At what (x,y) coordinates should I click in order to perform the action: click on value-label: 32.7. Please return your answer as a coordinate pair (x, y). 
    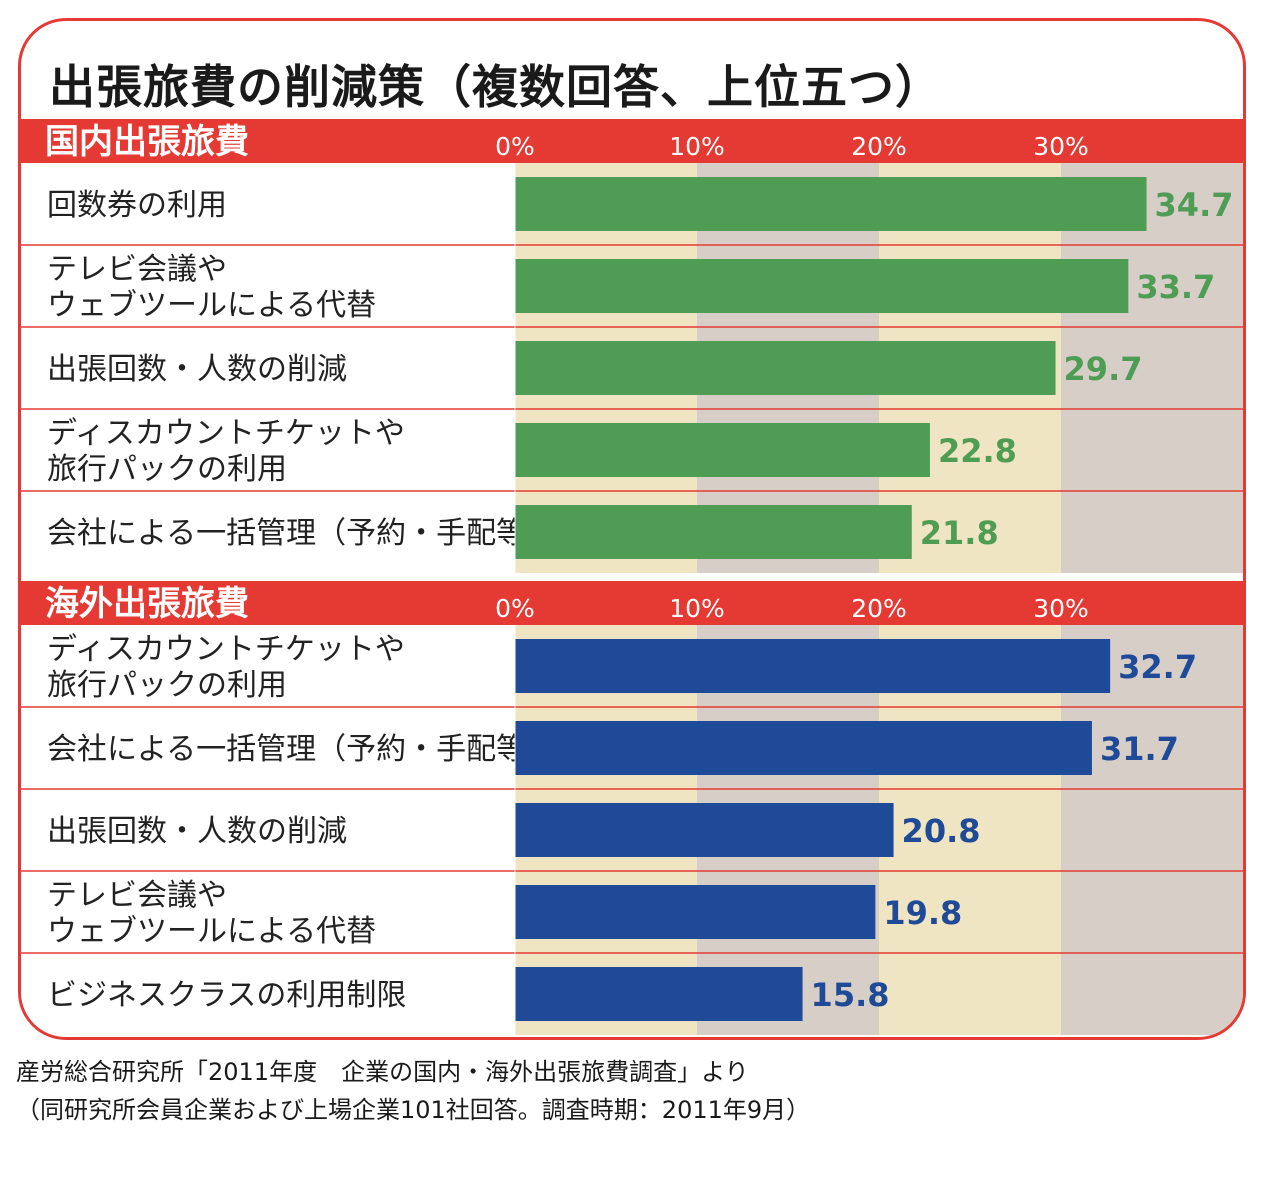
    Looking at the image, I should click on (1157, 667).